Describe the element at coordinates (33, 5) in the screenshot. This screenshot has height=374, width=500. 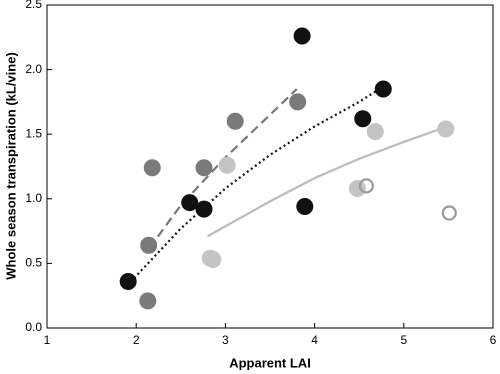
I see `y-tick-label: 2.5` at that location.